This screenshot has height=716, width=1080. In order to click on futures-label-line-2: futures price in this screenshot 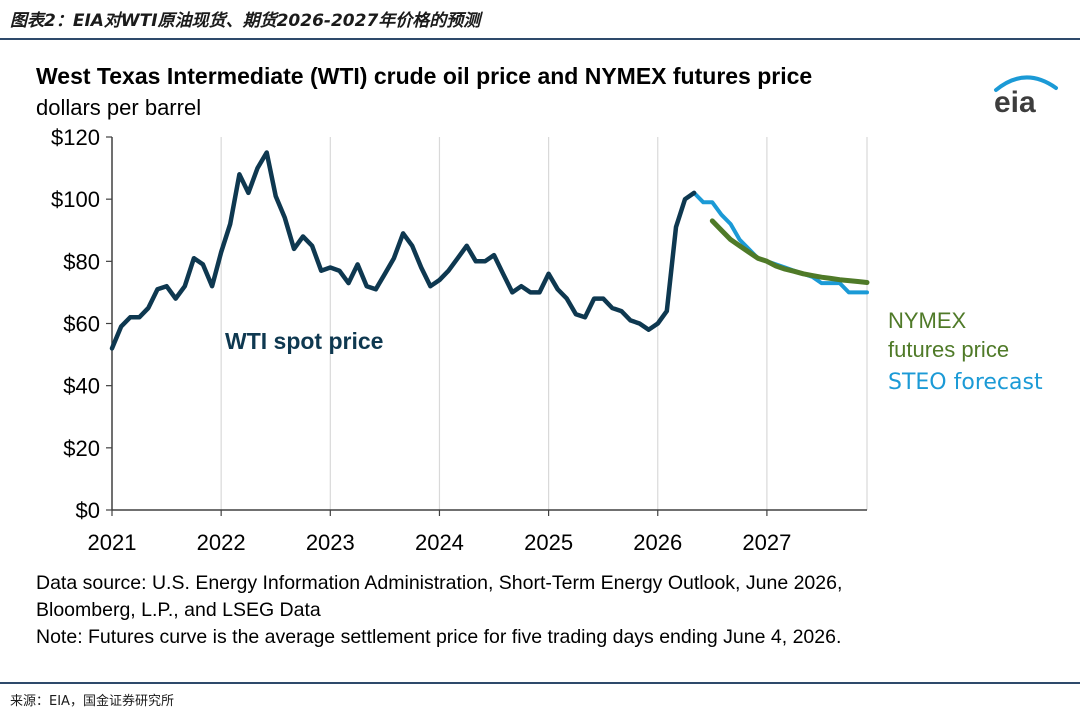, I will do `click(948, 349)`.